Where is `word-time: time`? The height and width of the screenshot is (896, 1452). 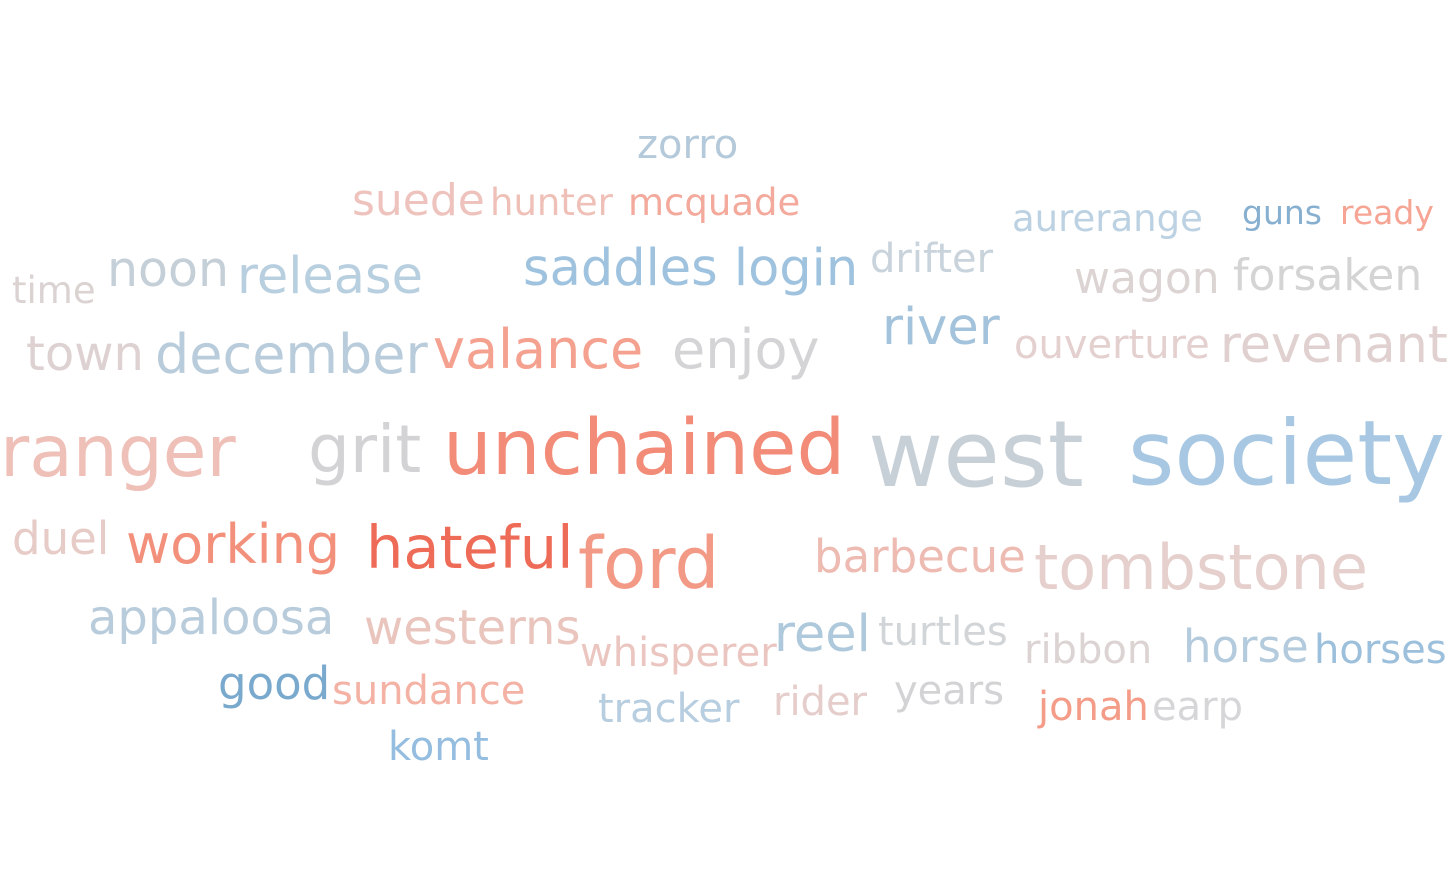 word-time: time is located at coordinates (54, 290).